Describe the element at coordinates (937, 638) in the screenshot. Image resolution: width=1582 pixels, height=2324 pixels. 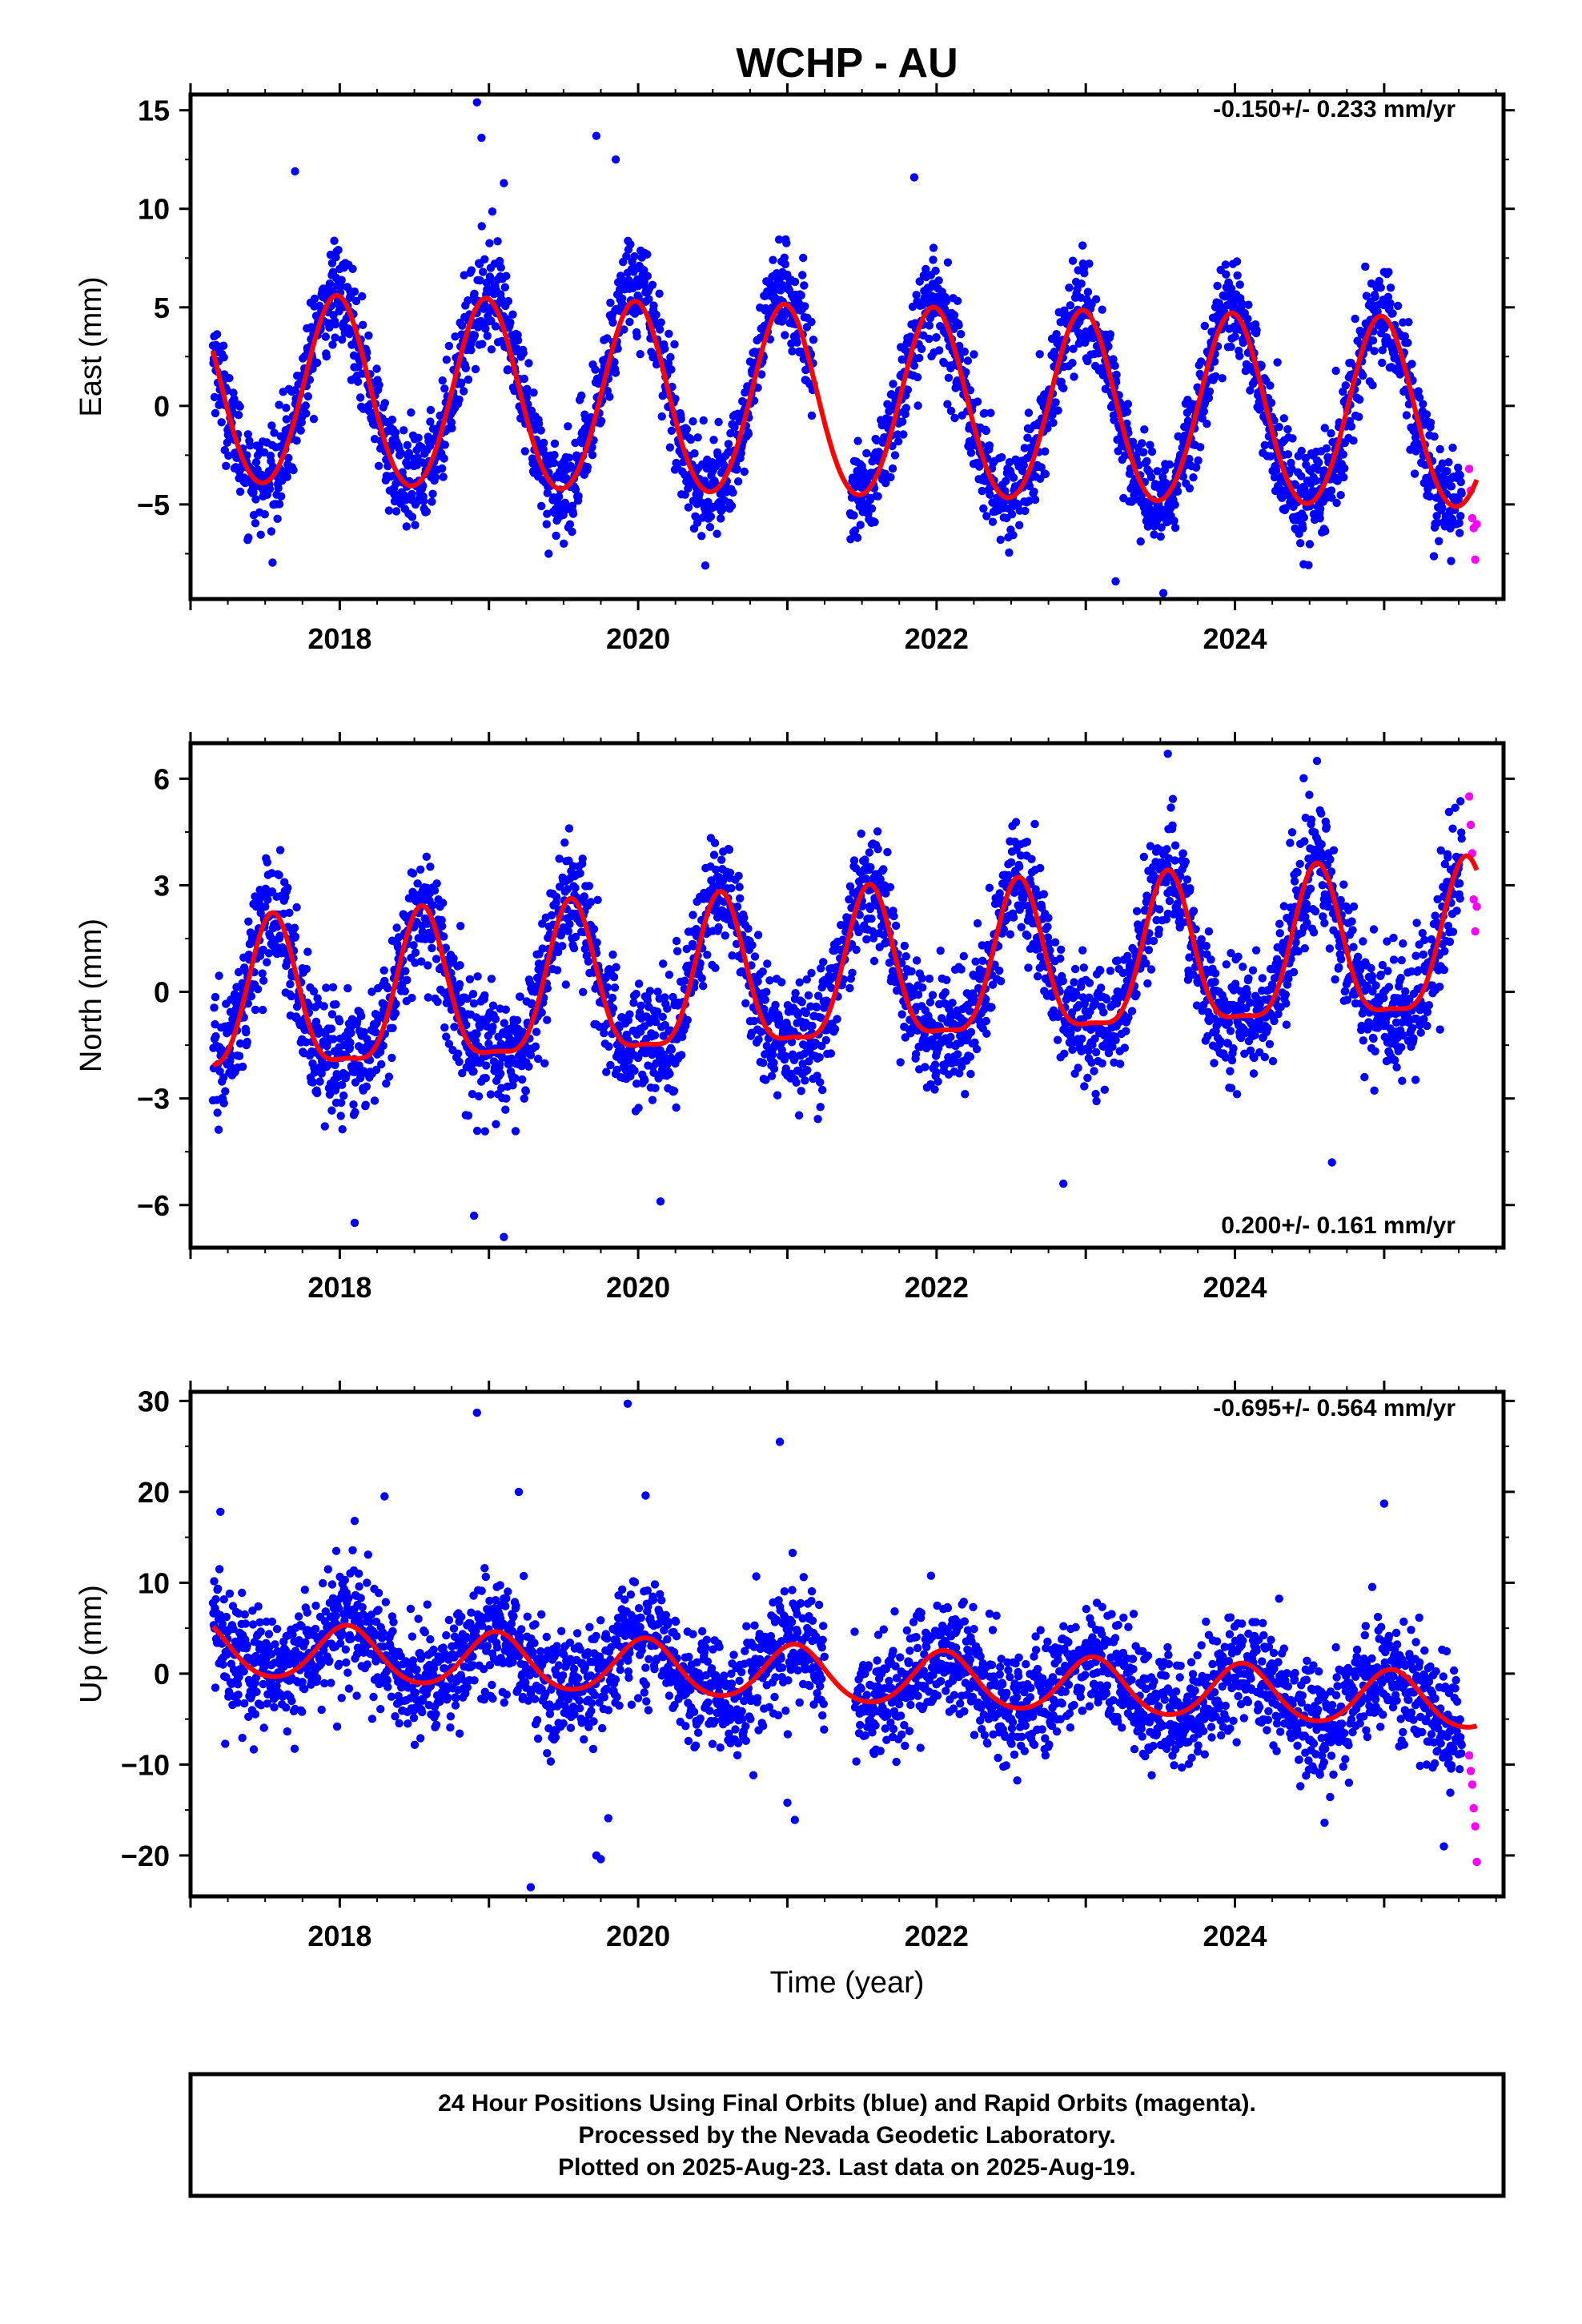
I see `east-x-tick-label: 2022` at that location.